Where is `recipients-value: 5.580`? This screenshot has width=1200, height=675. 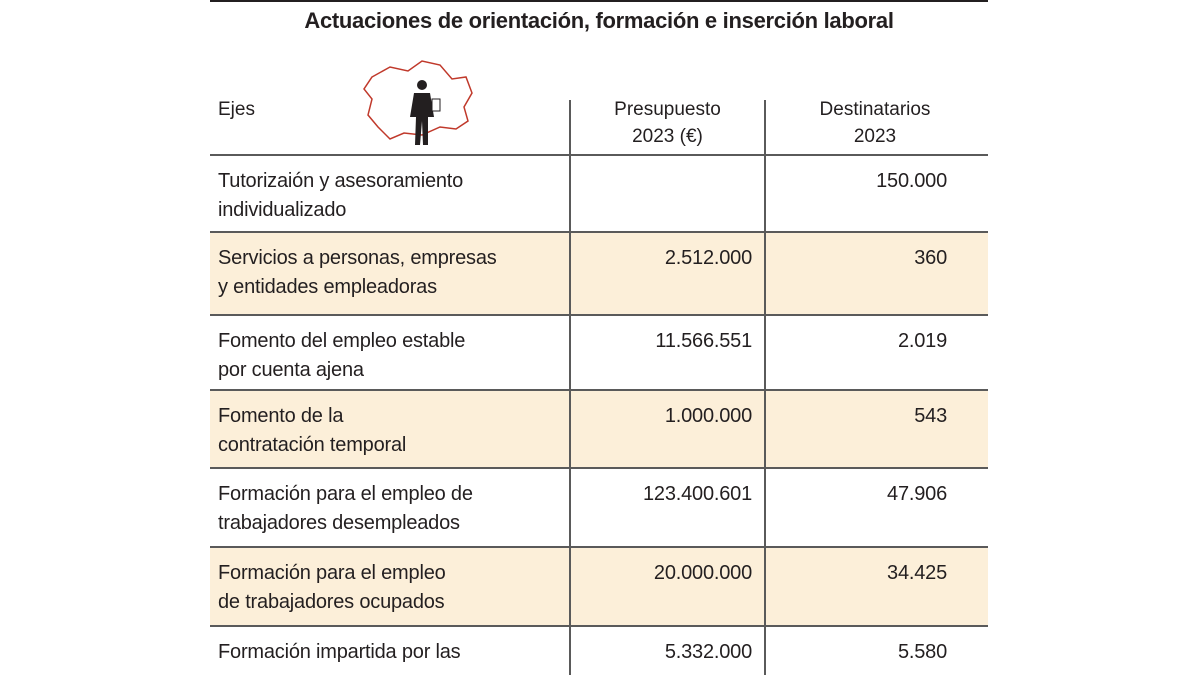
recipients-value: 5.580 is located at coordinates (922, 652).